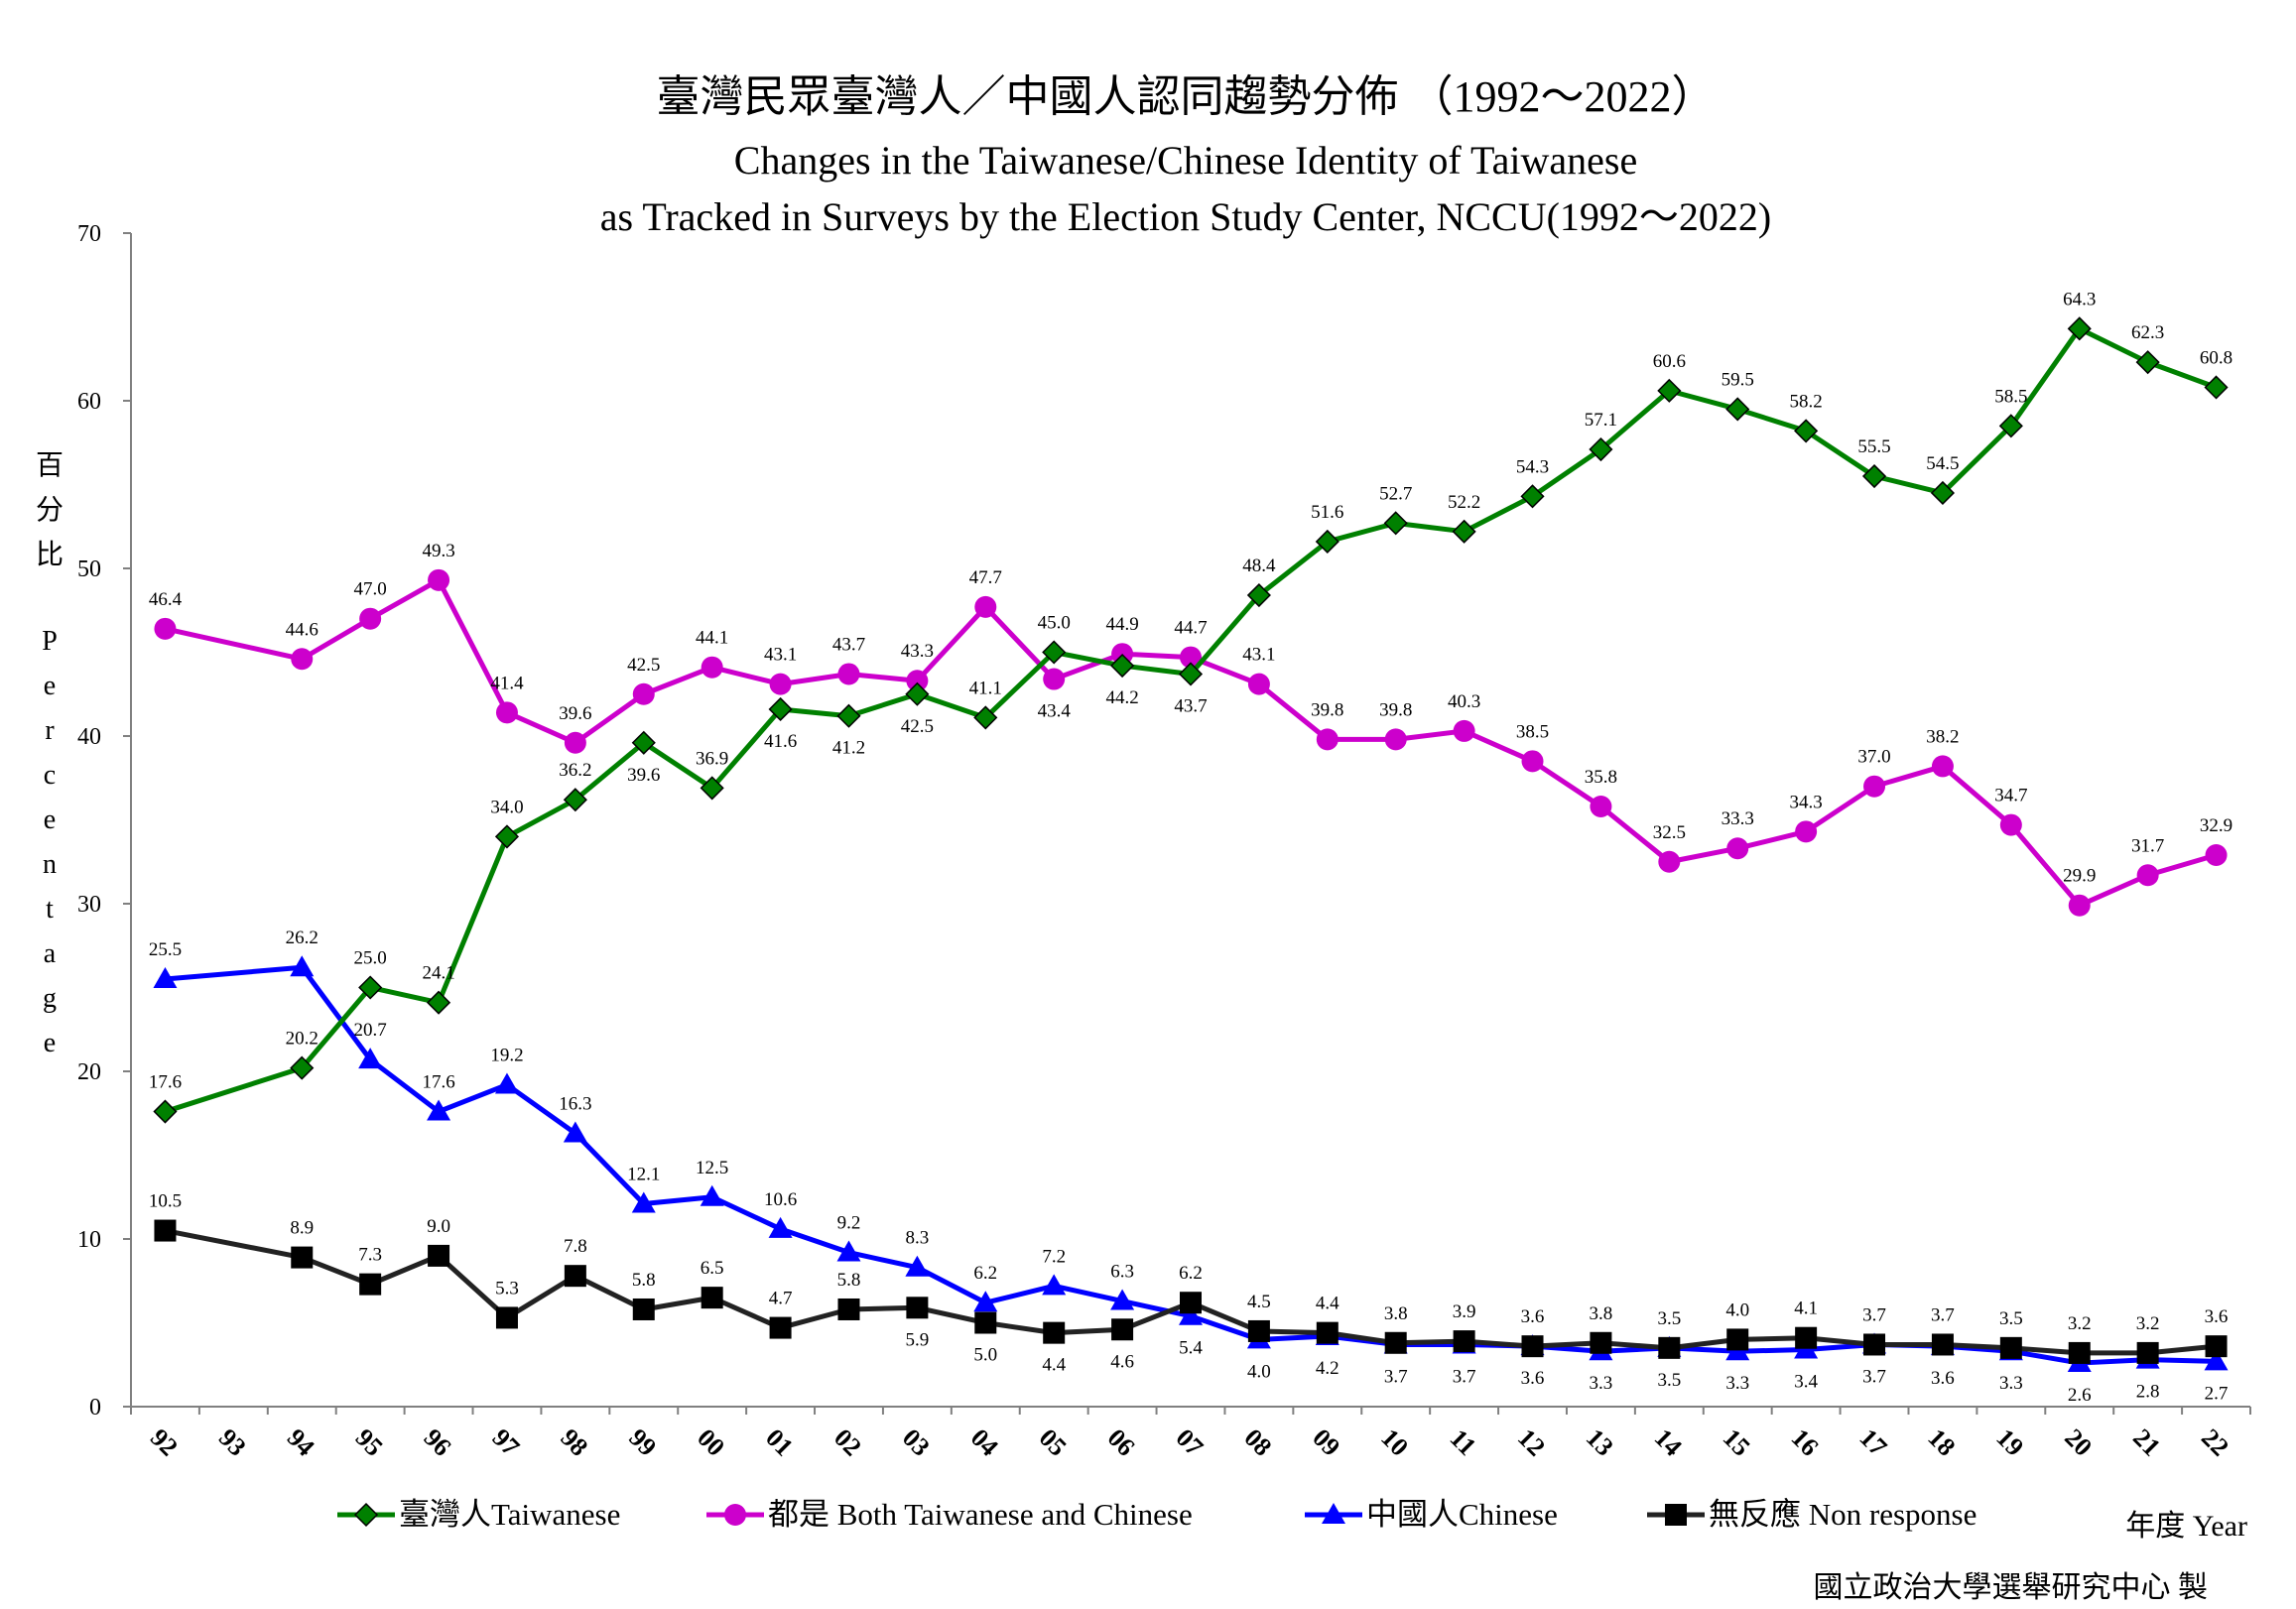 The height and width of the screenshot is (1609, 2296). I want to click on chart-title: 臺灣民眾臺灣人／中國人認同趨勢分佈 （1992～2022）, so click(1186, 96).